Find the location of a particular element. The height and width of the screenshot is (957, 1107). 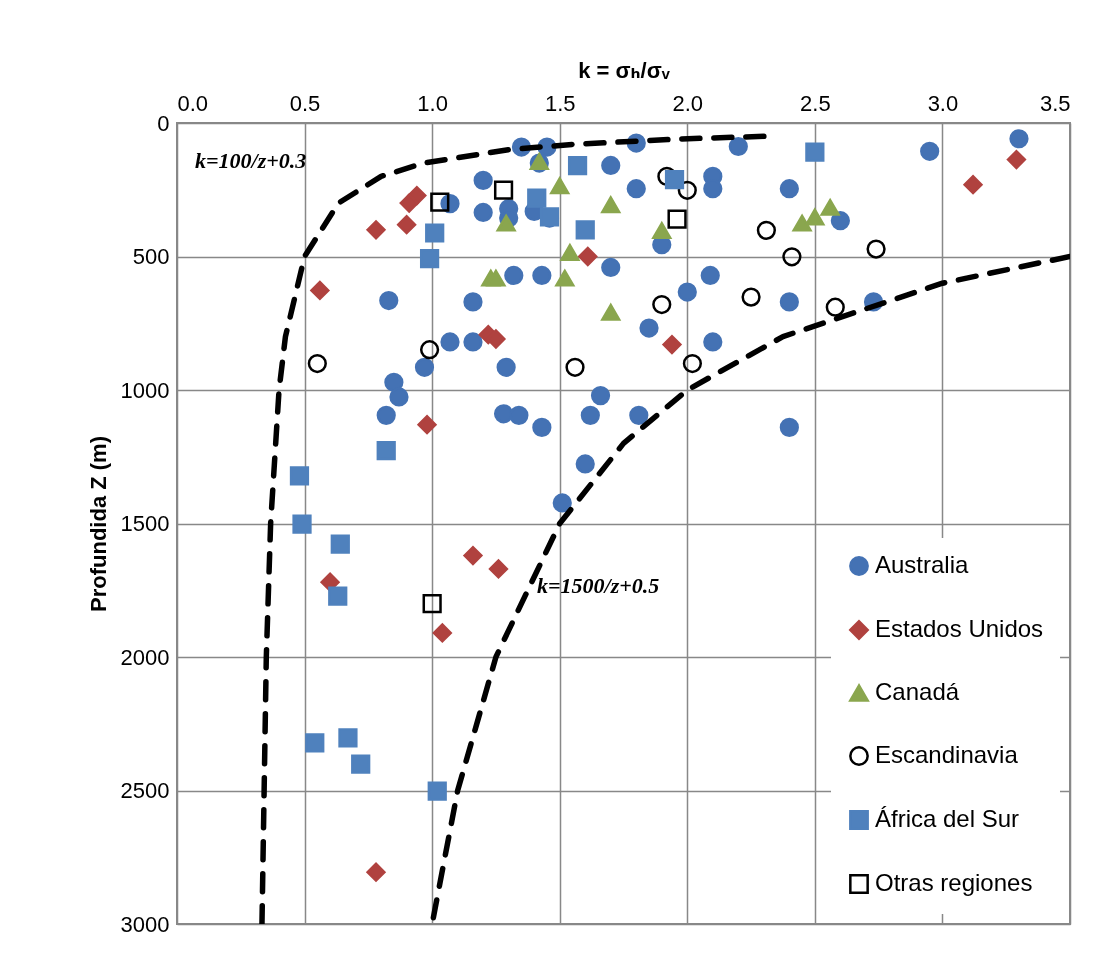

legend-label: Estados Unidos is located at coordinates (959, 628).